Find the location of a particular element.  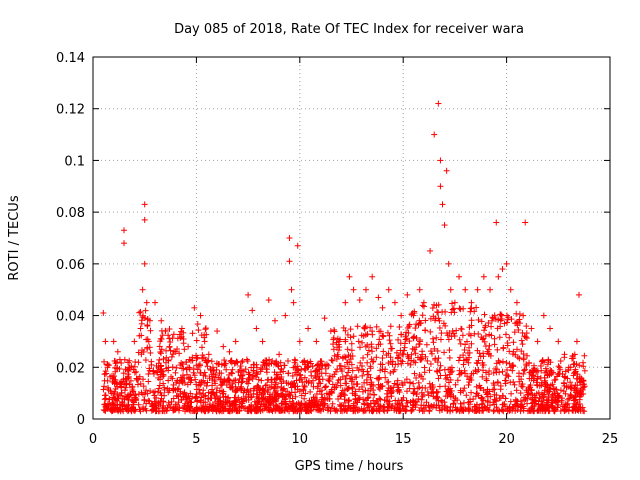

x-tick-label: 10 is located at coordinates (300, 439).